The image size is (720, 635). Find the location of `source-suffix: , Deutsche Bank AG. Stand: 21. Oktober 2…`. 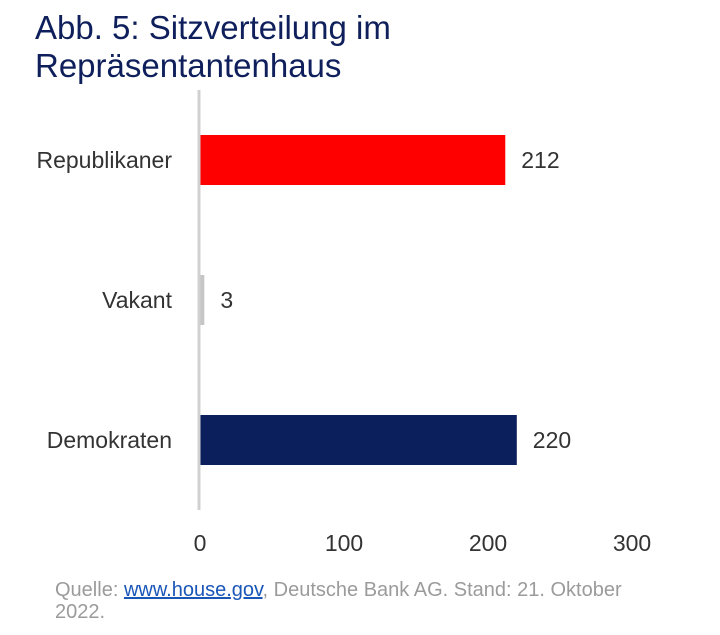

source-suffix: , Deutsche Bank AG. Stand: 21. Oktober 2… is located at coordinates (338, 601).